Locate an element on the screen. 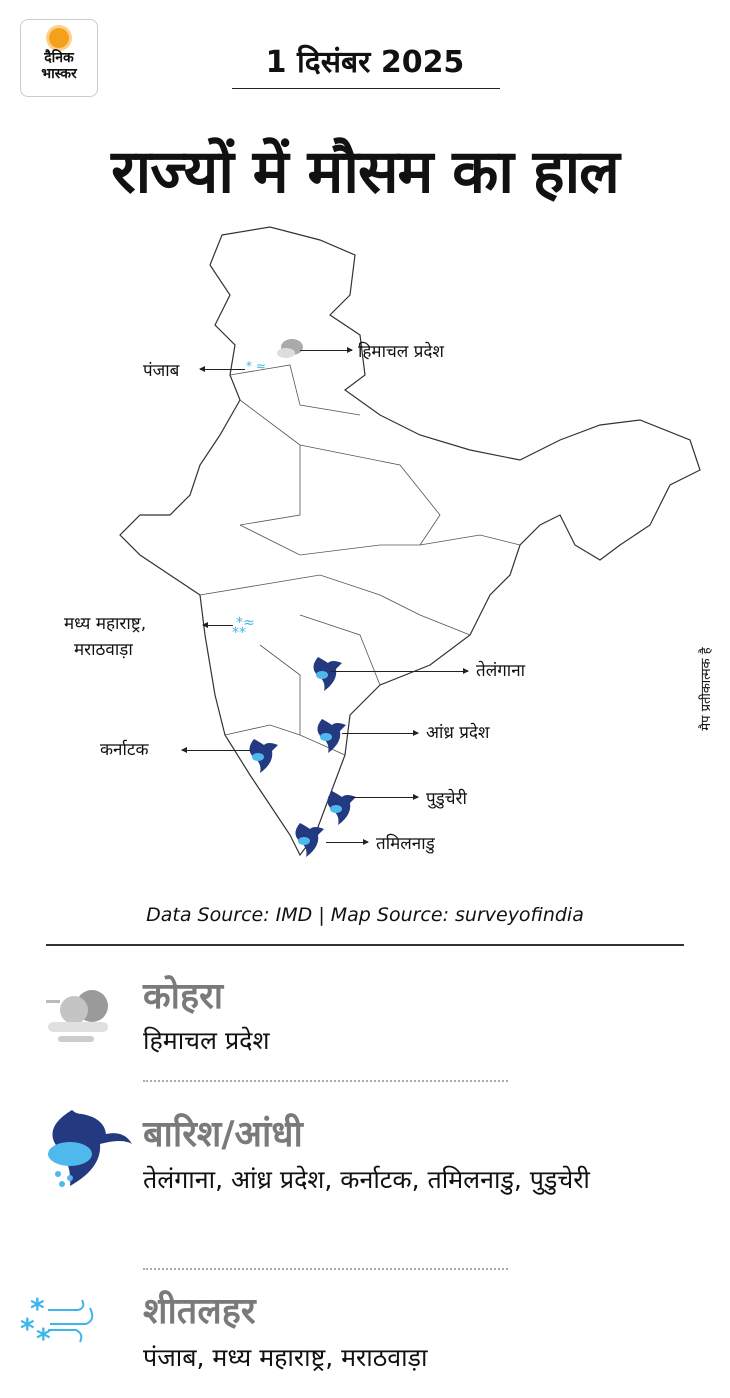 The height and width of the screenshot is (1398, 730). date: 1 दिसंबर 2025 is located at coordinates (365, 62).